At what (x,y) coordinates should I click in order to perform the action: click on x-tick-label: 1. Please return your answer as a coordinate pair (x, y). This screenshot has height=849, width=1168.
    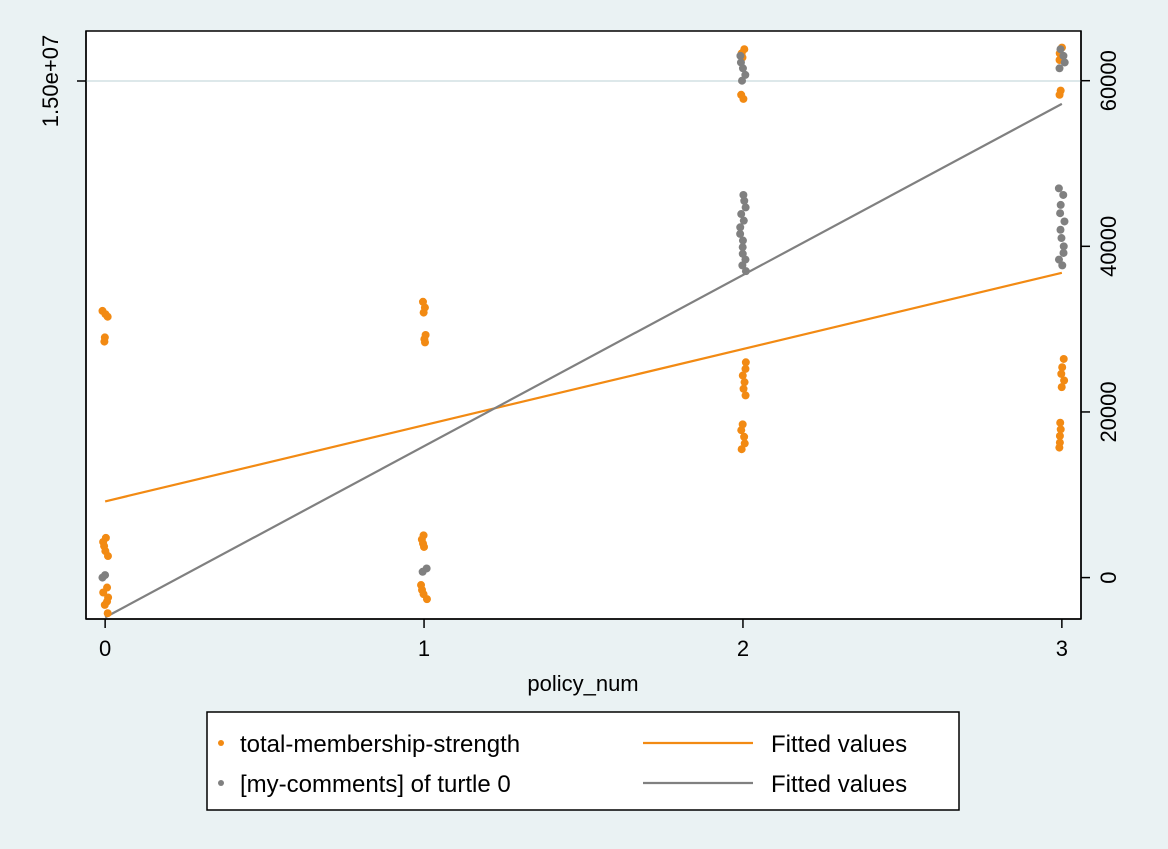
    Looking at the image, I should click on (424, 648).